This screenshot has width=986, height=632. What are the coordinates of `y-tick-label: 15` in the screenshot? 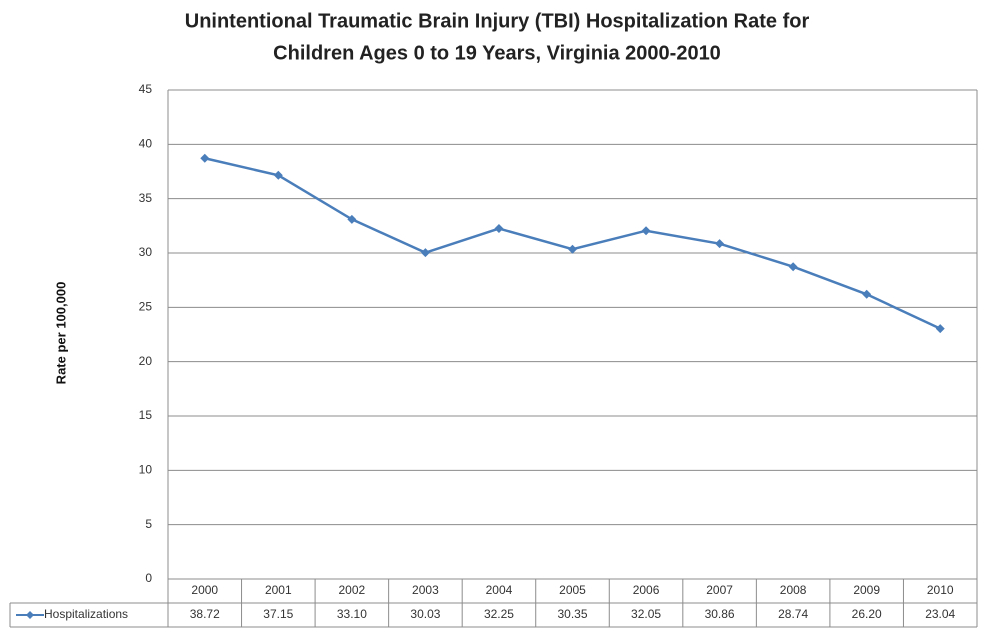 It's located at (146, 415).